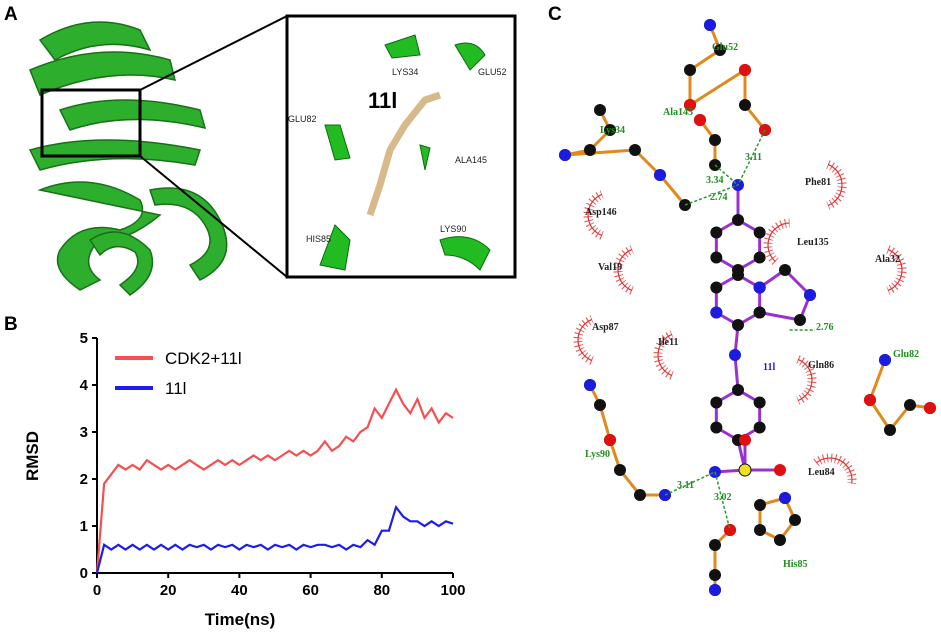  What do you see at coordinates (84, 573) in the screenshot?
I see `y-tick-label: 0` at bounding box center [84, 573].